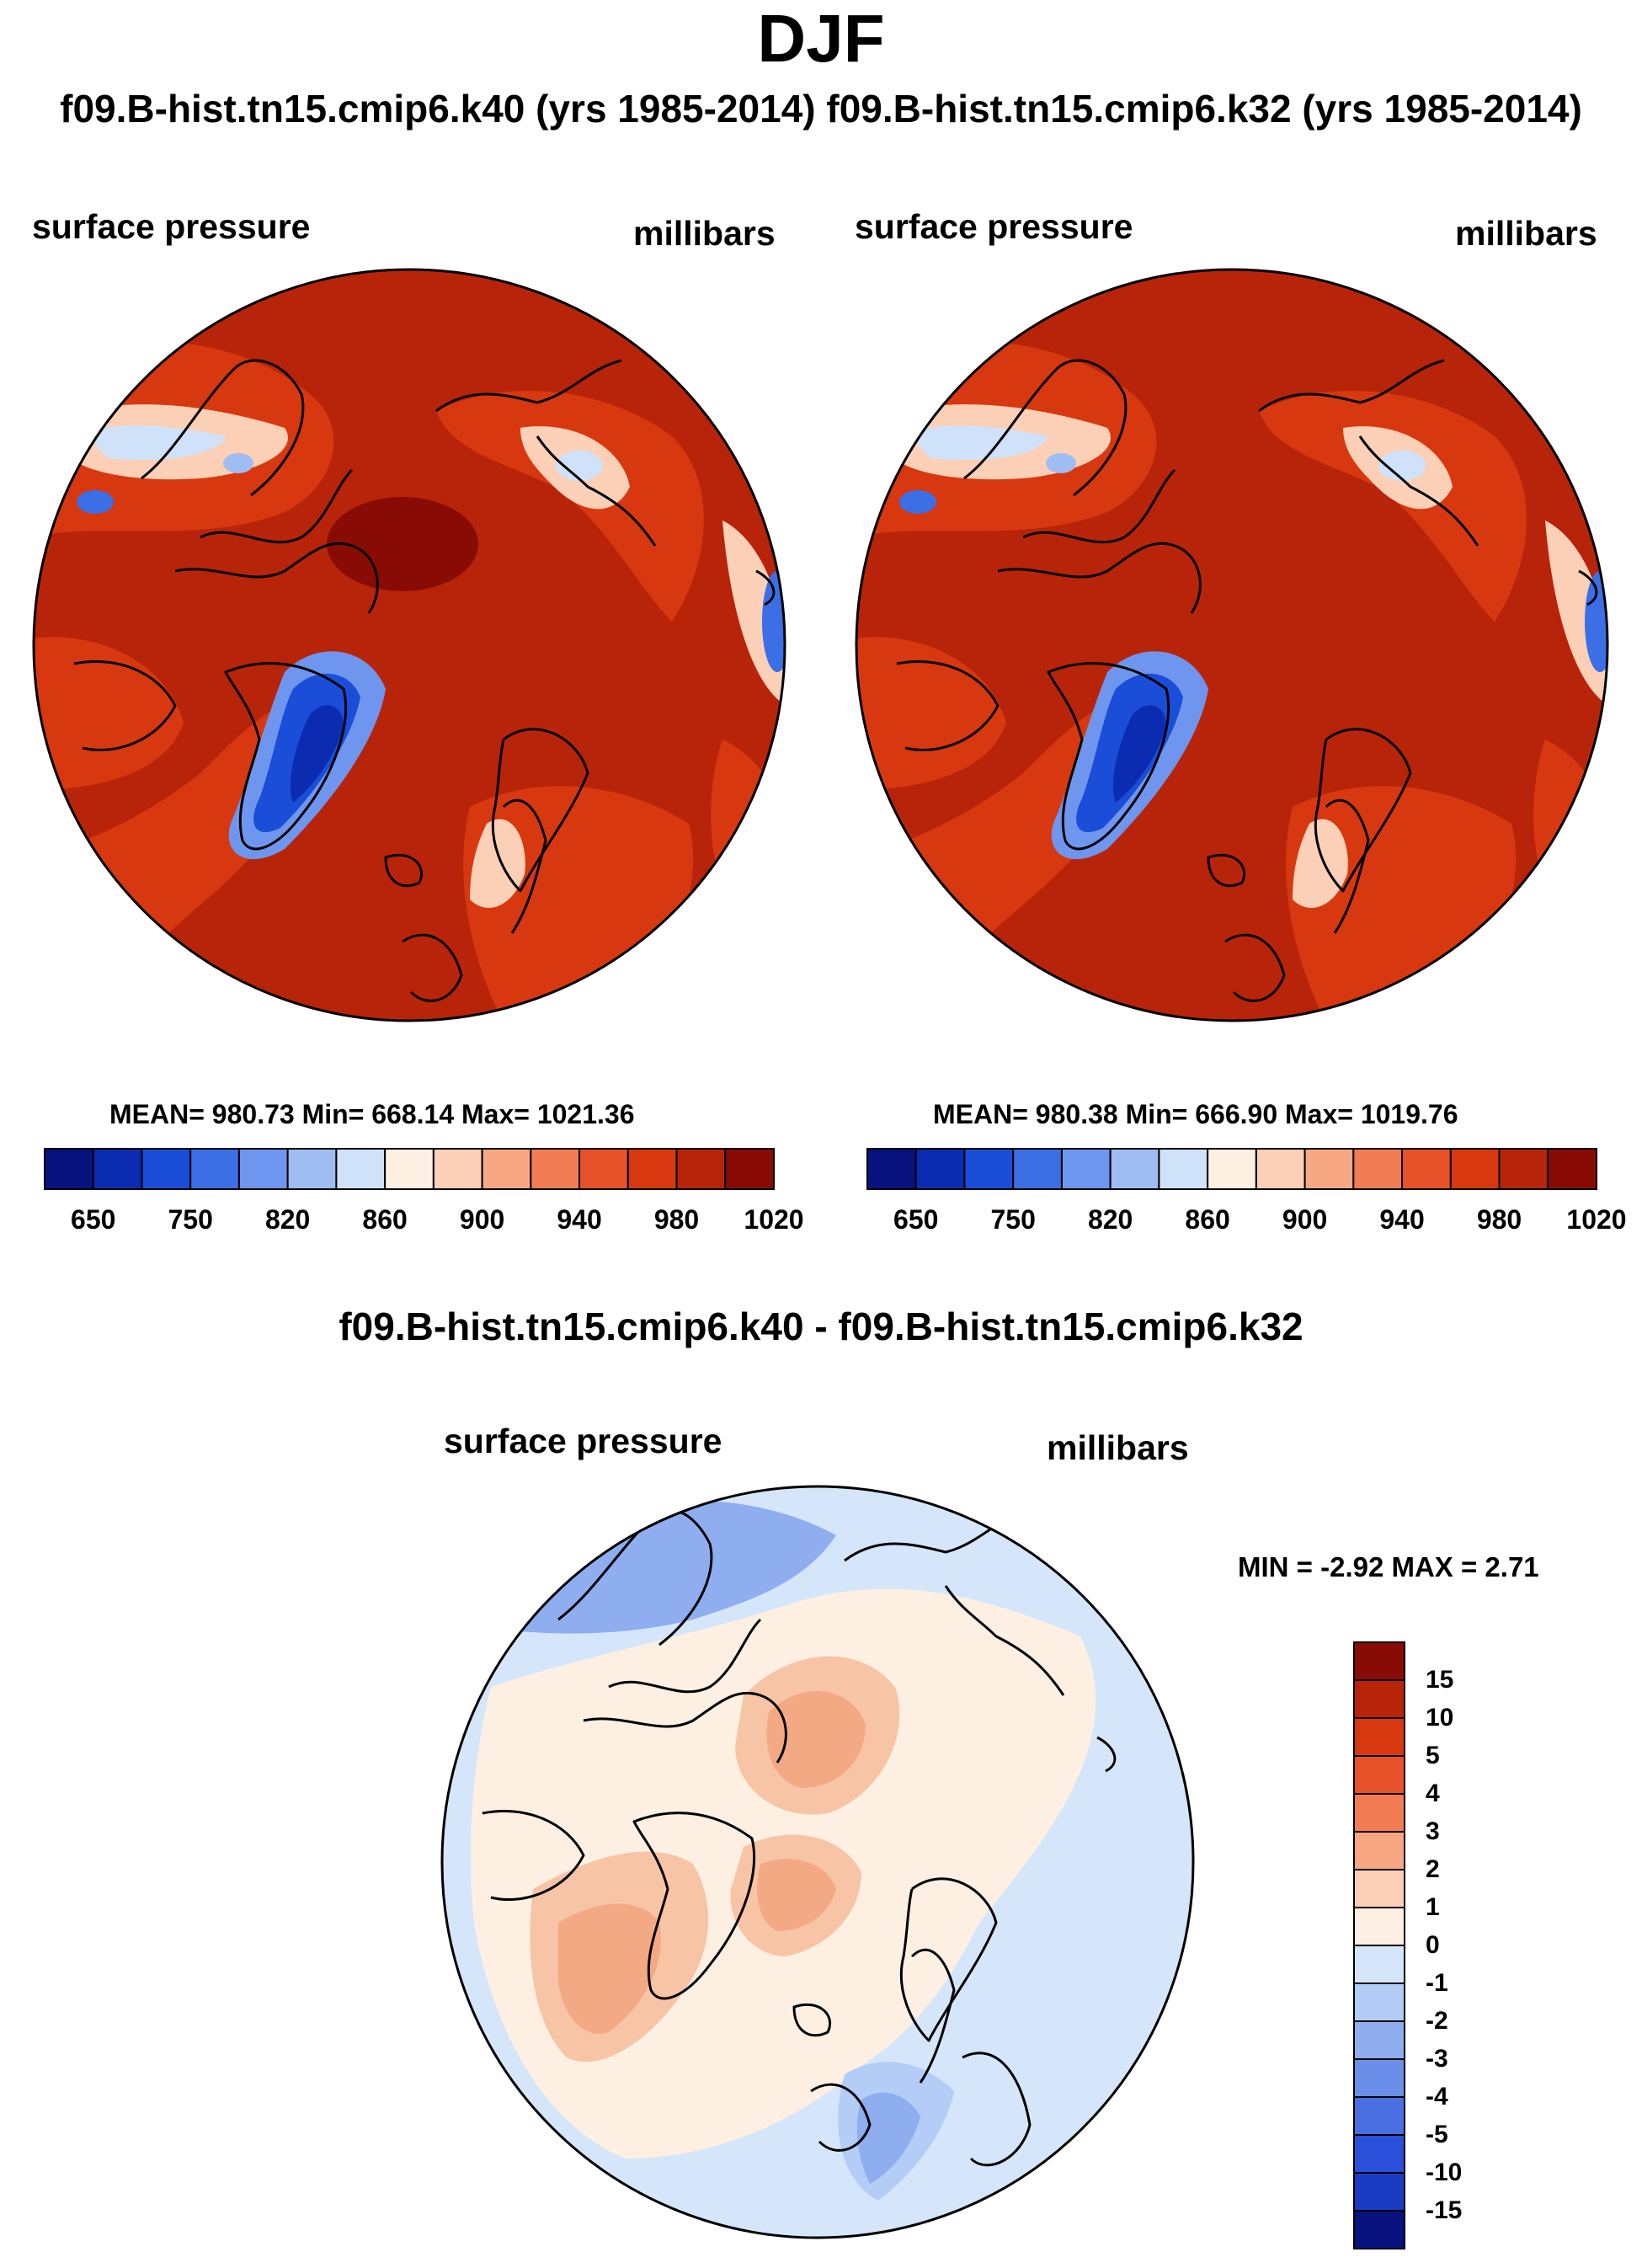 Image resolution: width=1642 pixels, height=2268 pixels. I want to click on right-colorbar, so click(1231, 1169).